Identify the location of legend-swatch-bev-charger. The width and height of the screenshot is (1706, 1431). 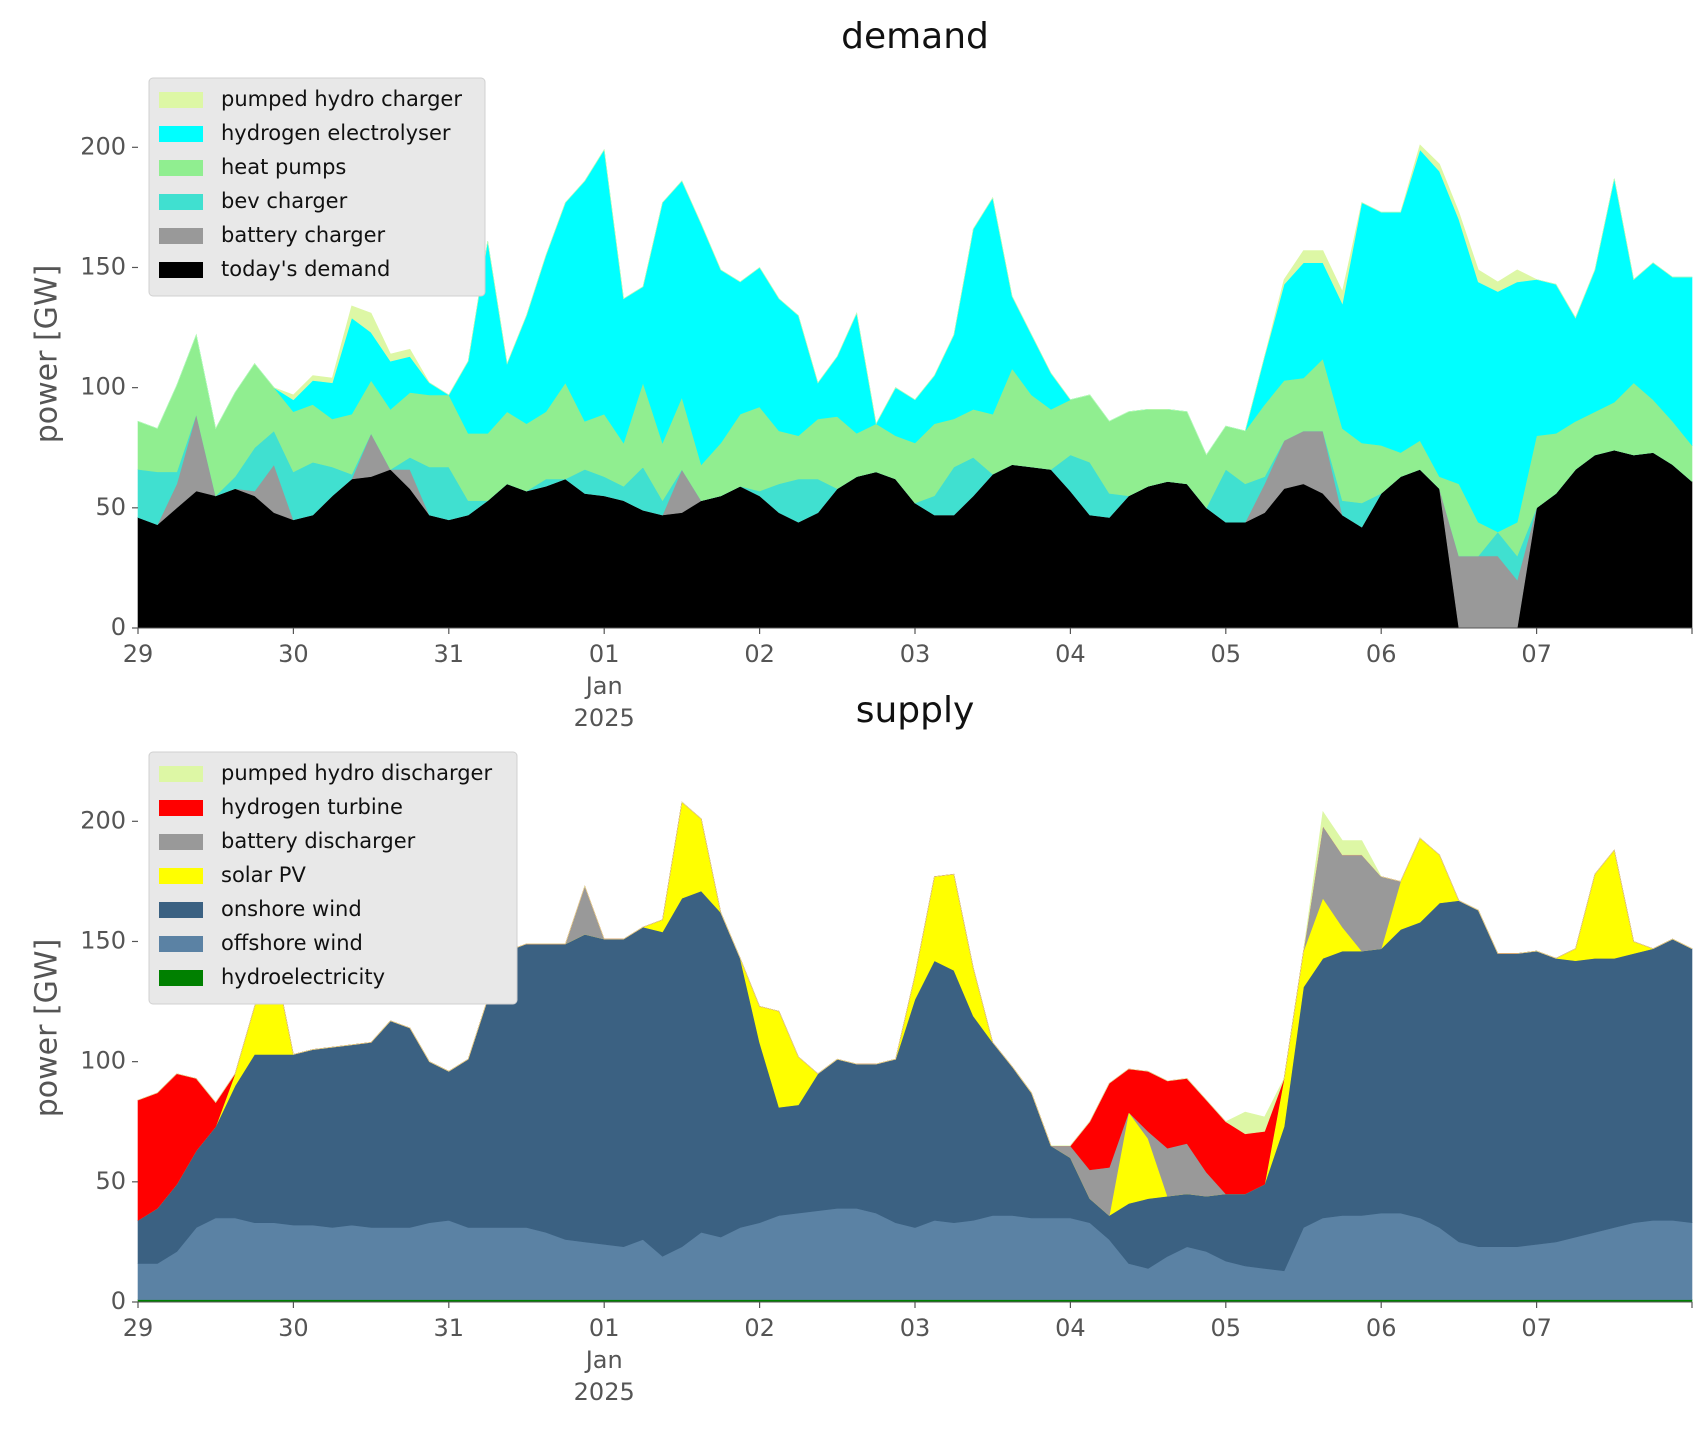
(181, 202).